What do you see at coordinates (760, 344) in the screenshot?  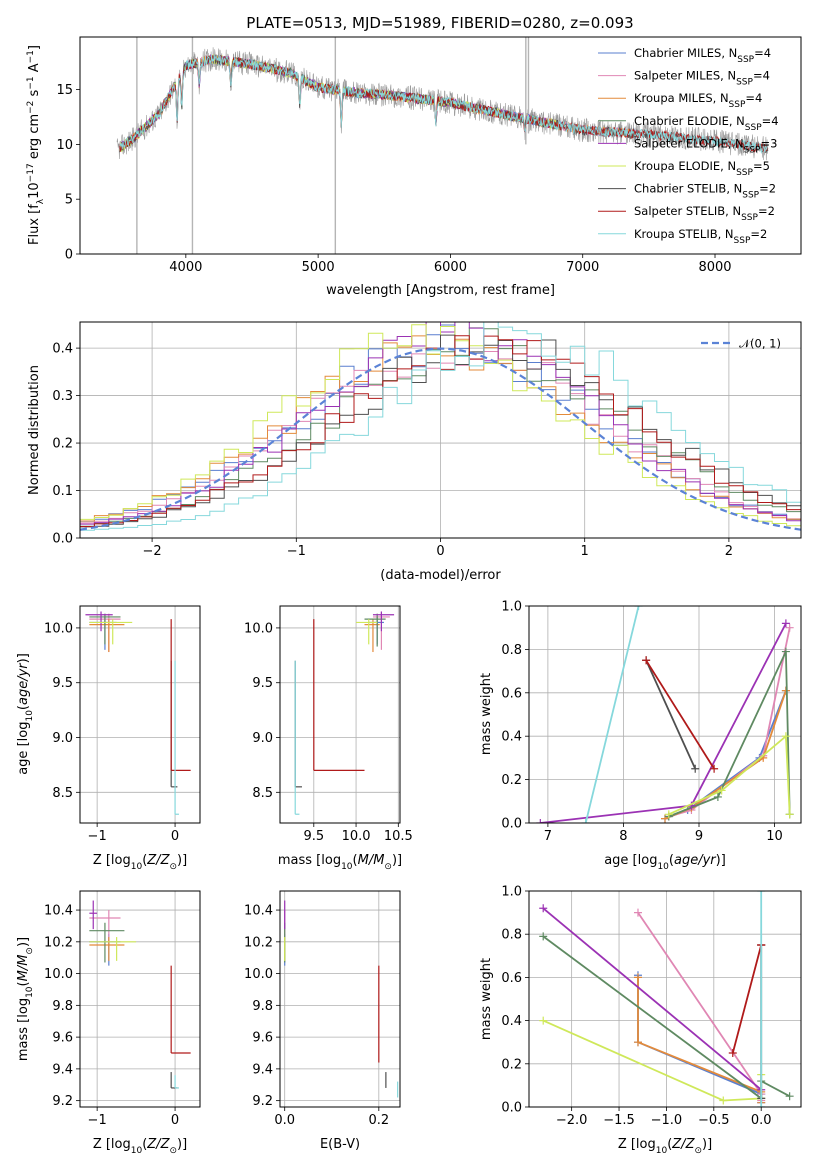 I see `legend-entry: 𝒩(0, 1)` at bounding box center [760, 344].